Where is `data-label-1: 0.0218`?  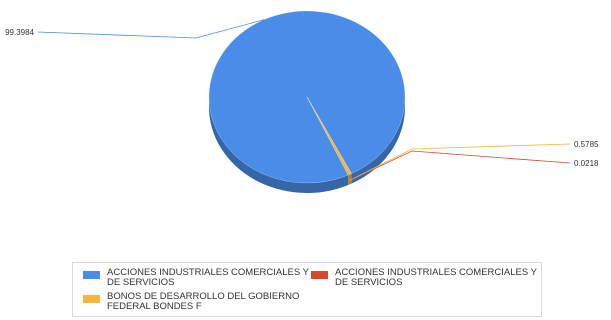
data-label-1: 0.0218 is located at coordinates (586, 163).